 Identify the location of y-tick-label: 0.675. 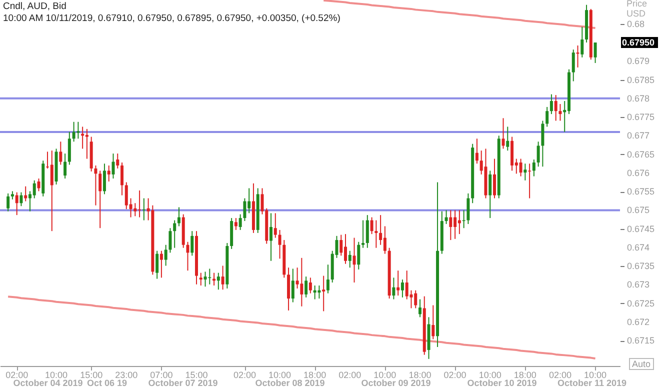
(638, 210).